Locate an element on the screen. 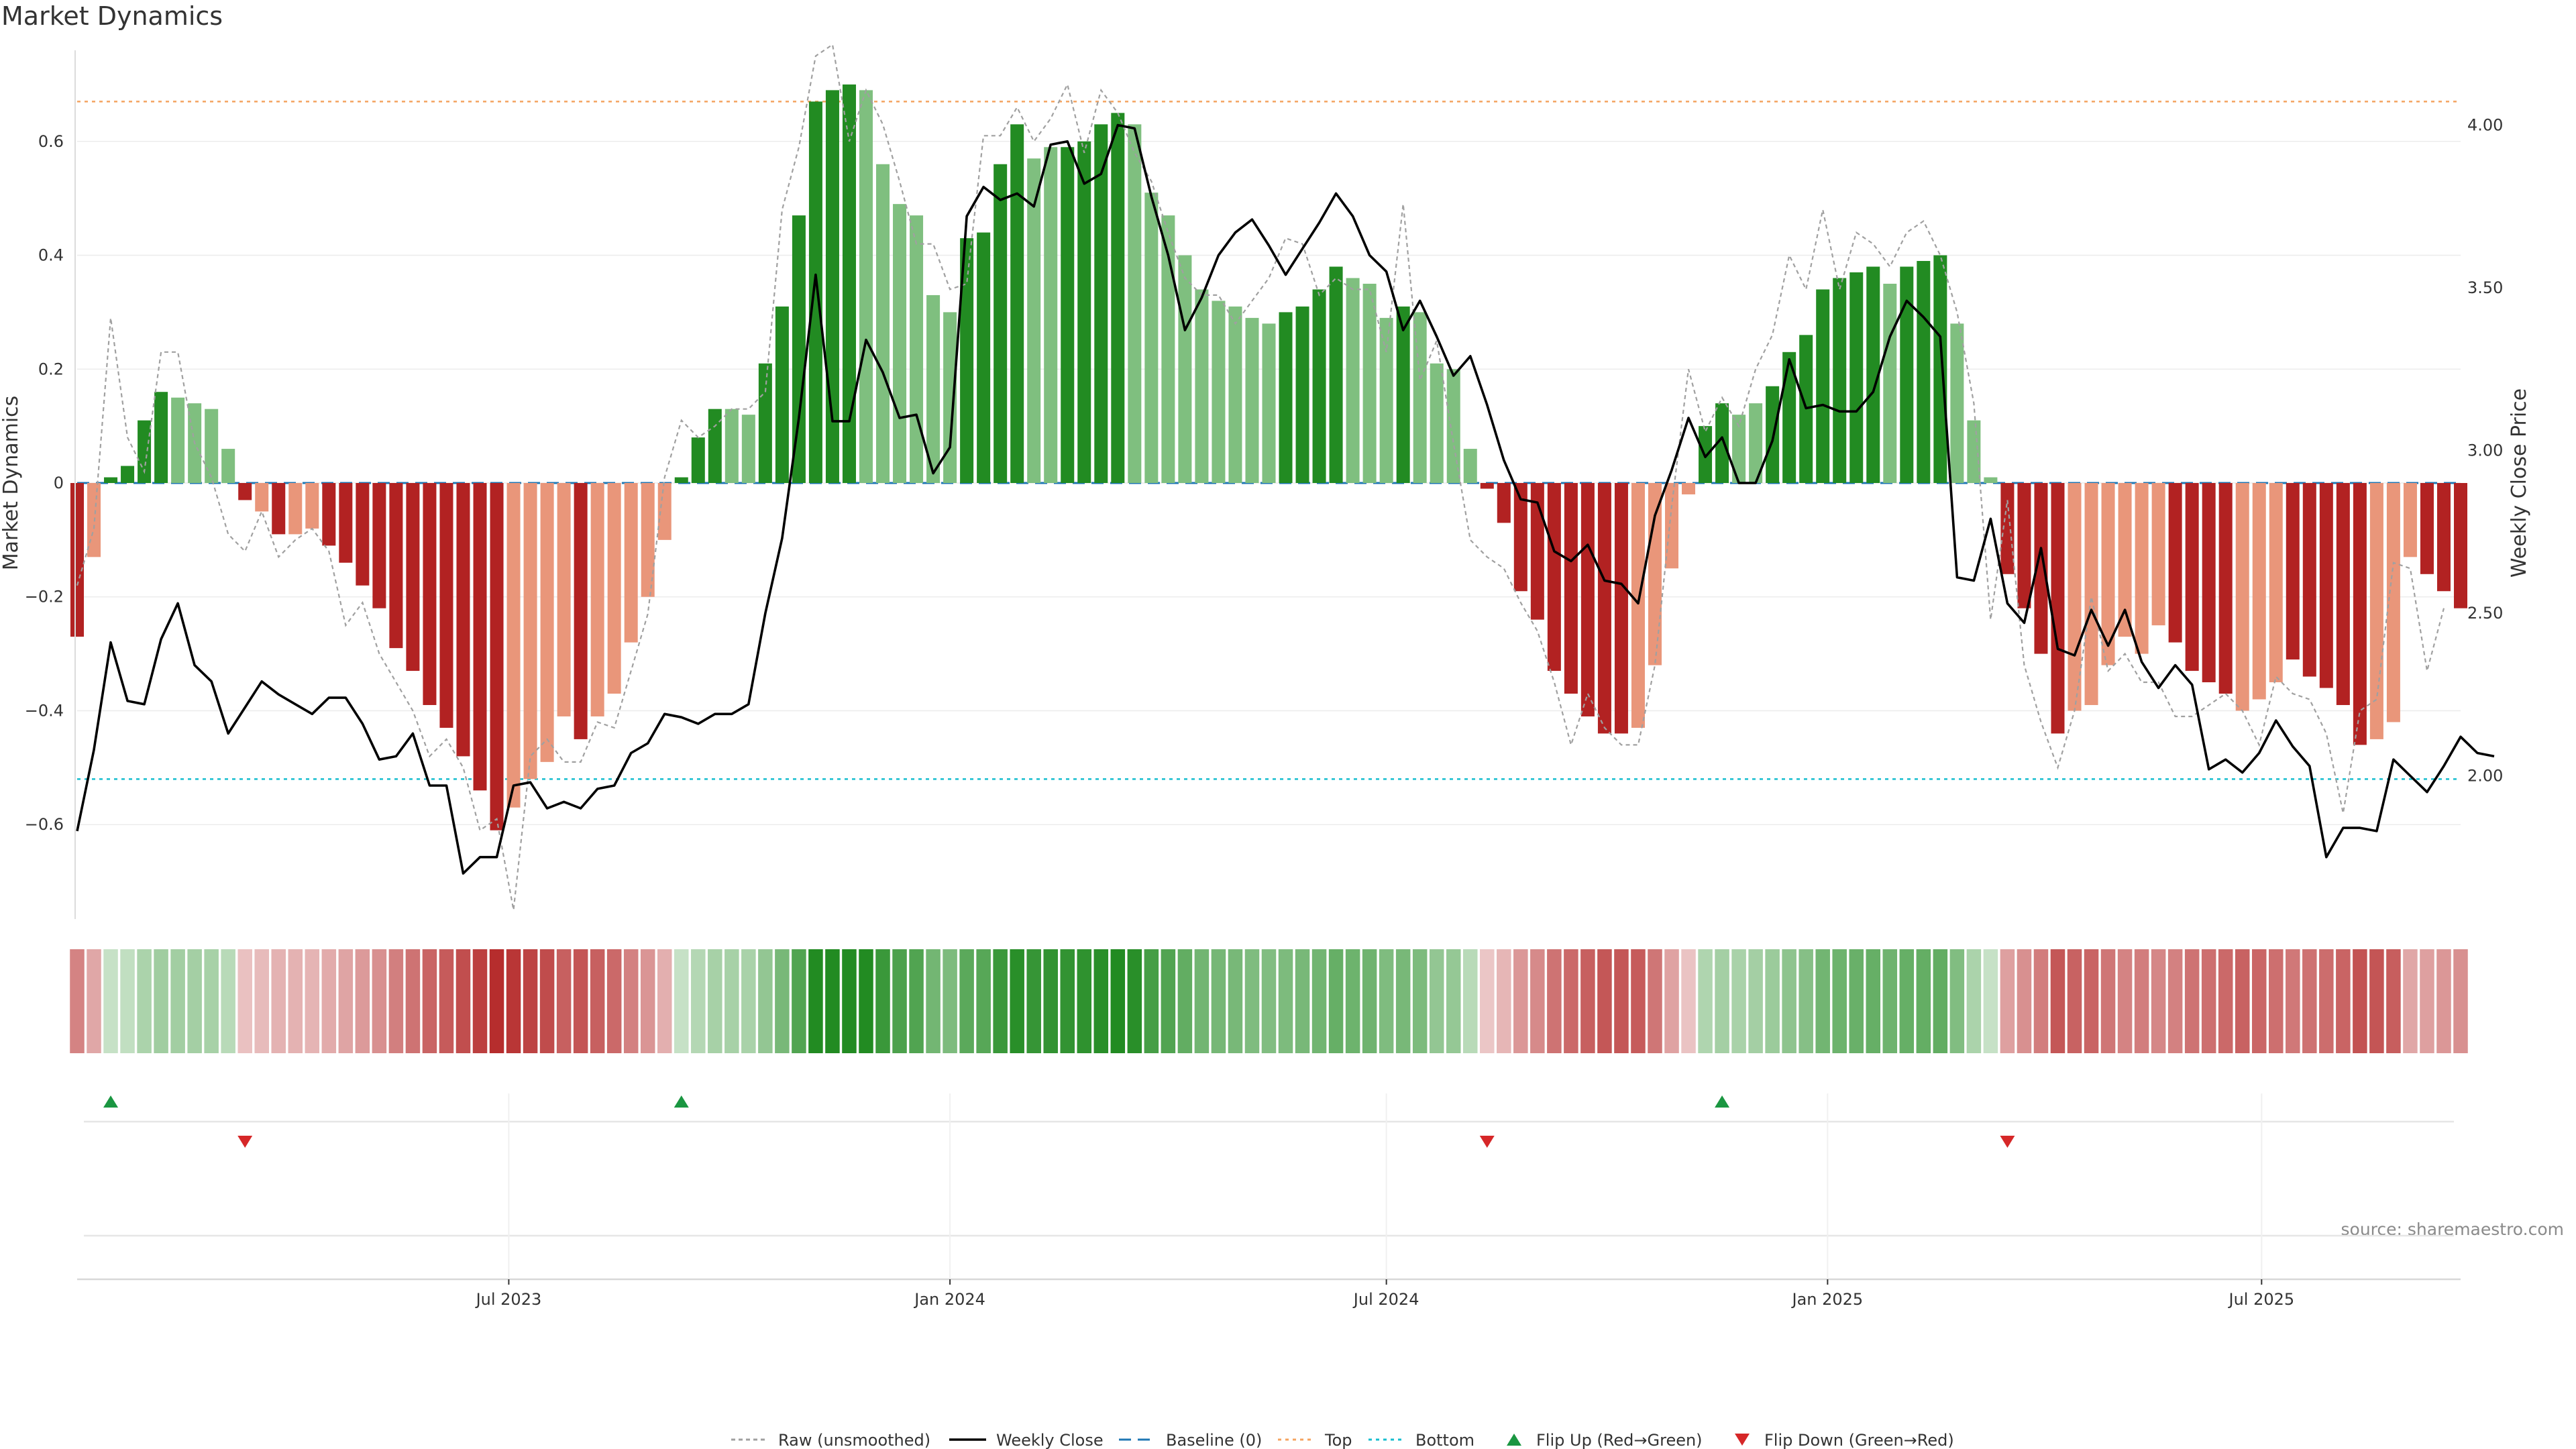 This screenshot has width=2576, height=1449. legend-label: Bottom is located at coordinates (1444, 1440).